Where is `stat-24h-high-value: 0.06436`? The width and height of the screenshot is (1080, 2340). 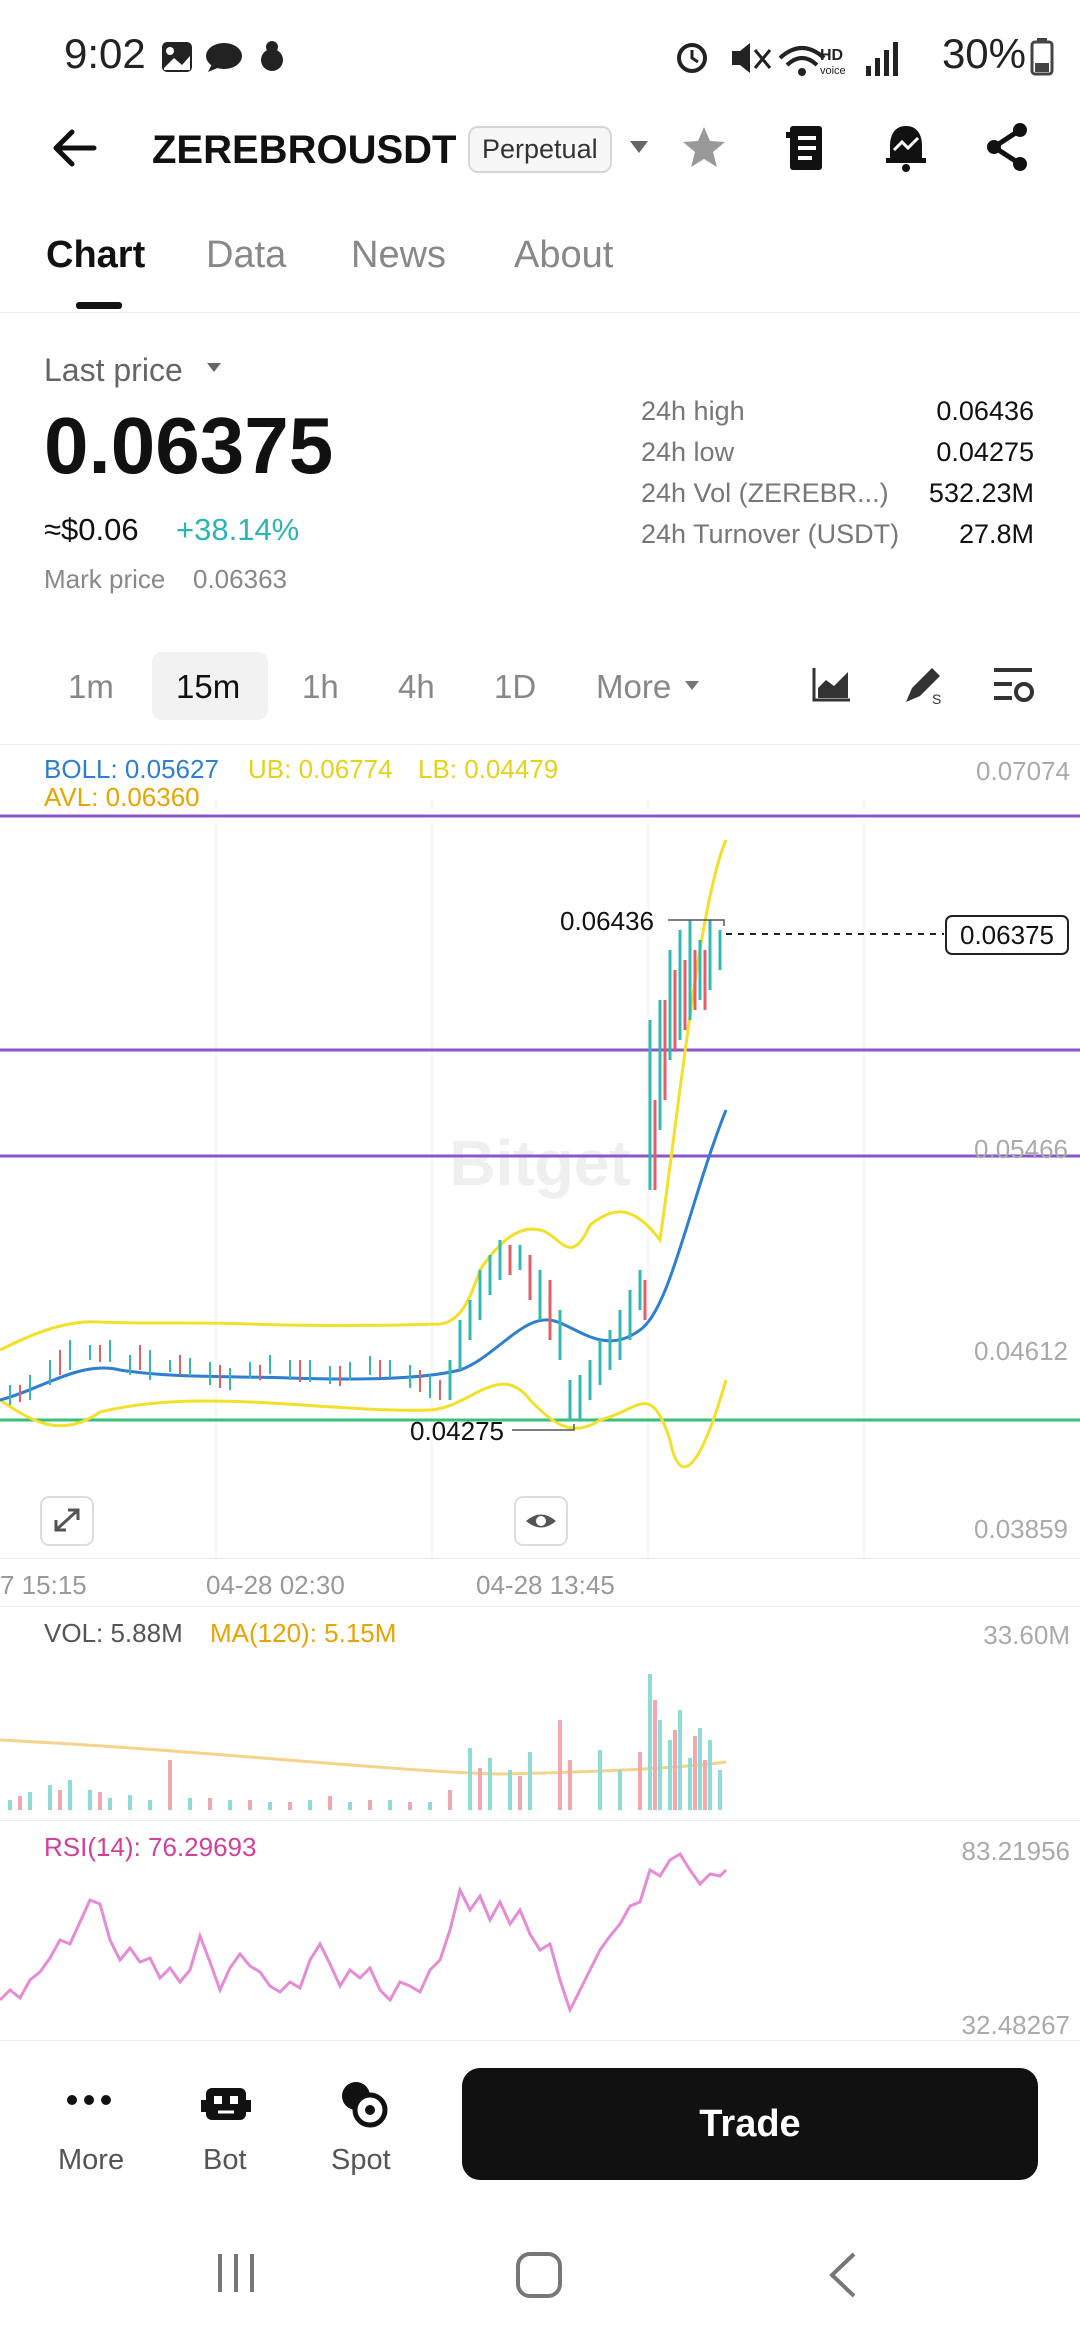 stat-24h-high-value: 0.06436 is located at coordinates (985, 411).